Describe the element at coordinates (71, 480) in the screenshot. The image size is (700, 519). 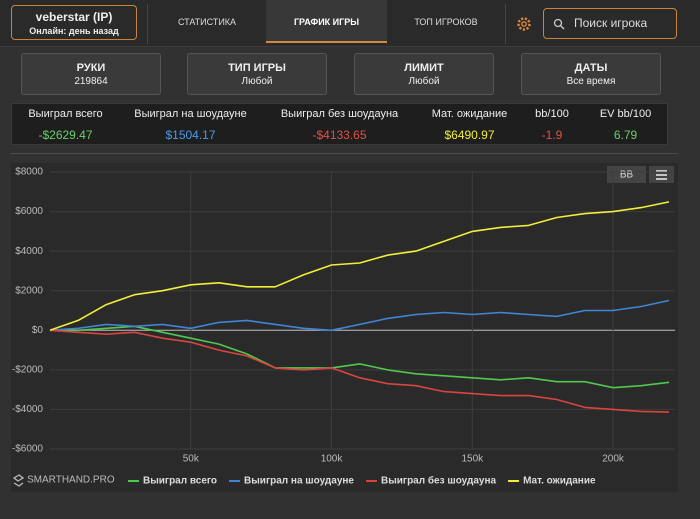
I see `brand: SMARTHAND.PRO` at that location.